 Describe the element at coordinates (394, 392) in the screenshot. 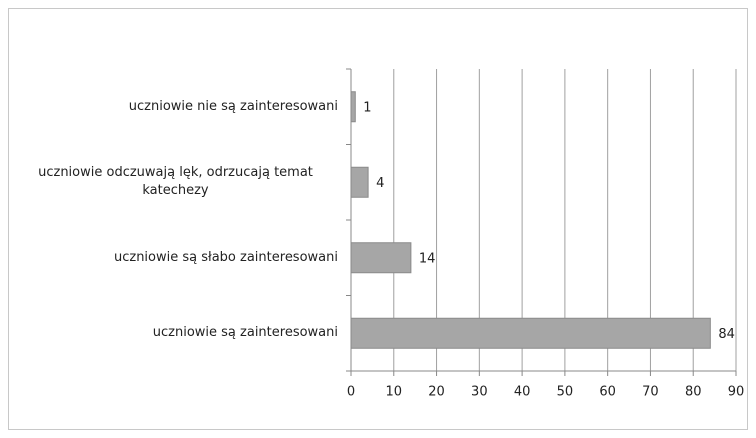

I see `x-tick-label: 10` at that location.